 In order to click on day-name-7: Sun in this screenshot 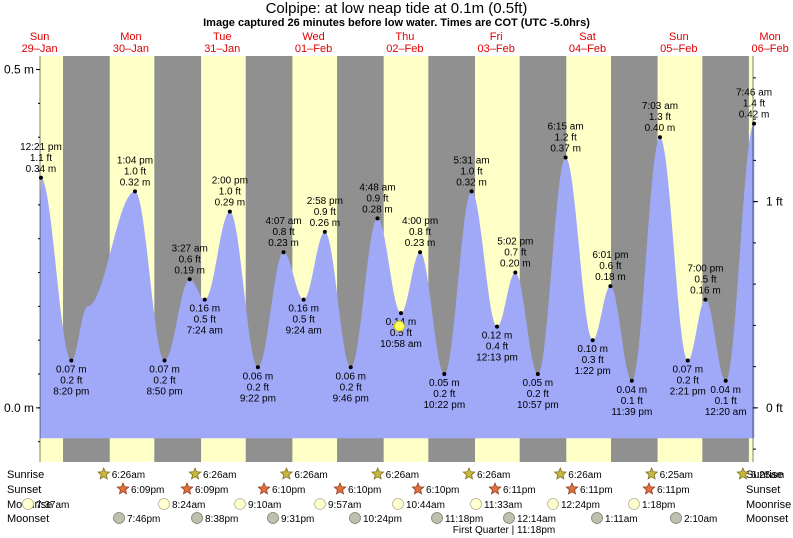, I will do `click(679, 37)`.